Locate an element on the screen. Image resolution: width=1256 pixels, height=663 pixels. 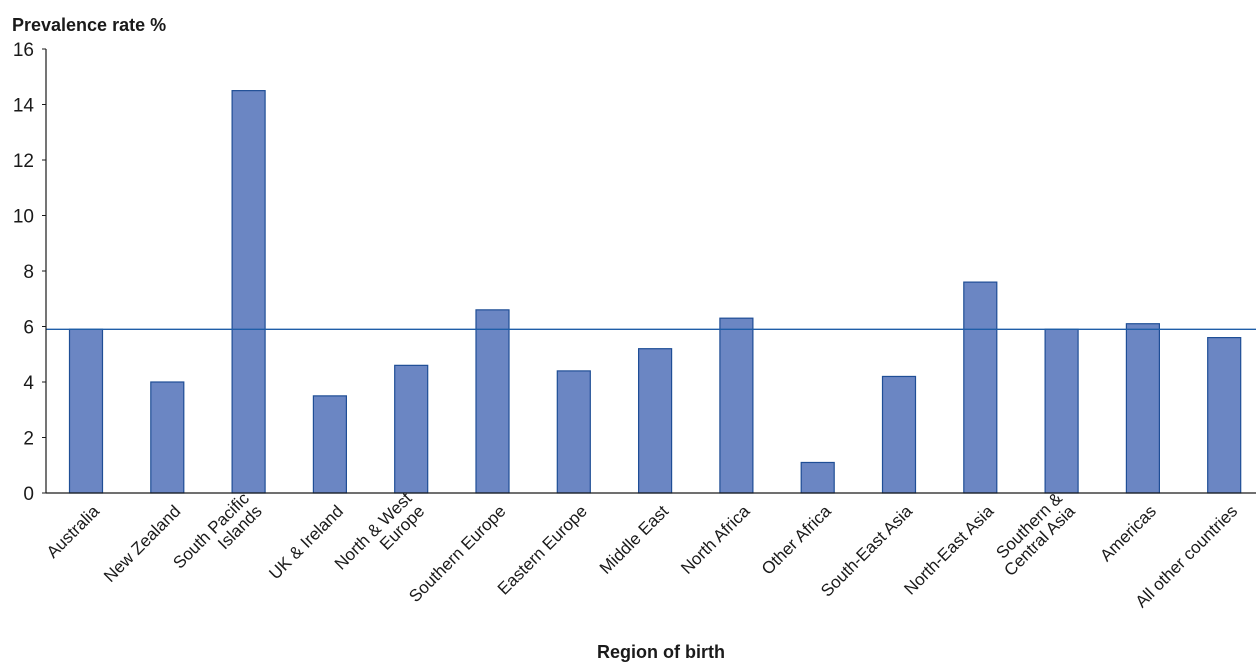
y-axis-title: Prevalence rate % is located at coordinates (89, 25).